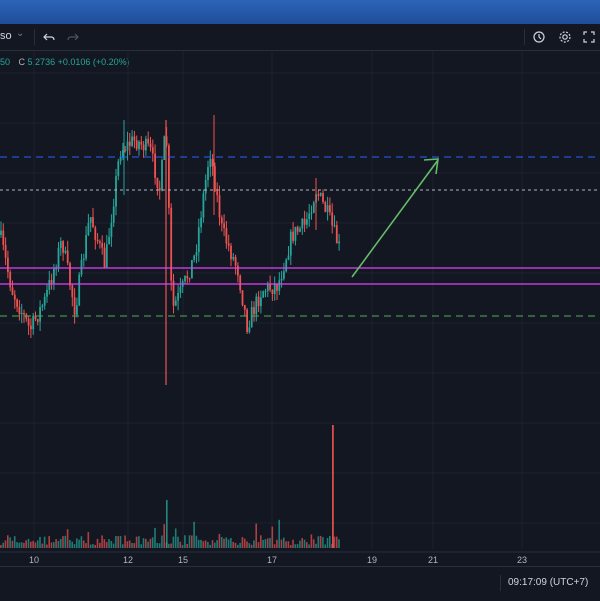 The height and width of the screenshot is (601, 600). Describe the element at coordinates (300, 583) in the screenshot. I see `chart-footer: 09:17:09 (UTC+7)` at that location.